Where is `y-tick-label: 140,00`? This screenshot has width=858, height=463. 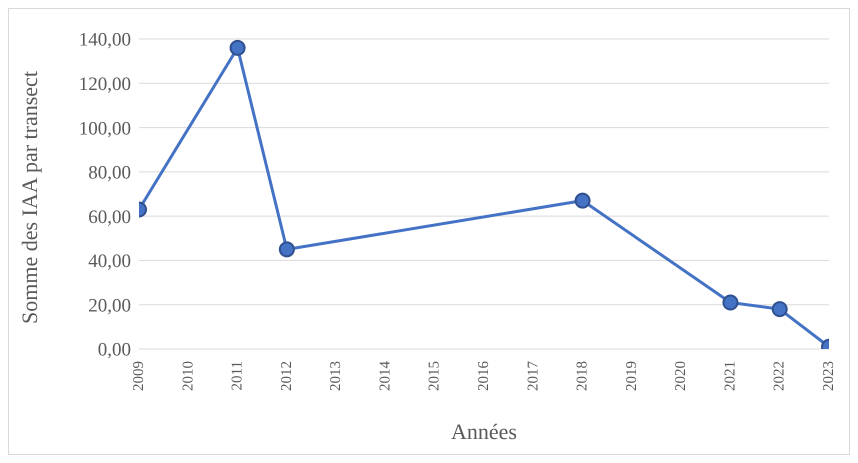
y-tick-label: 140,00 is located at coordinates (104, 40).